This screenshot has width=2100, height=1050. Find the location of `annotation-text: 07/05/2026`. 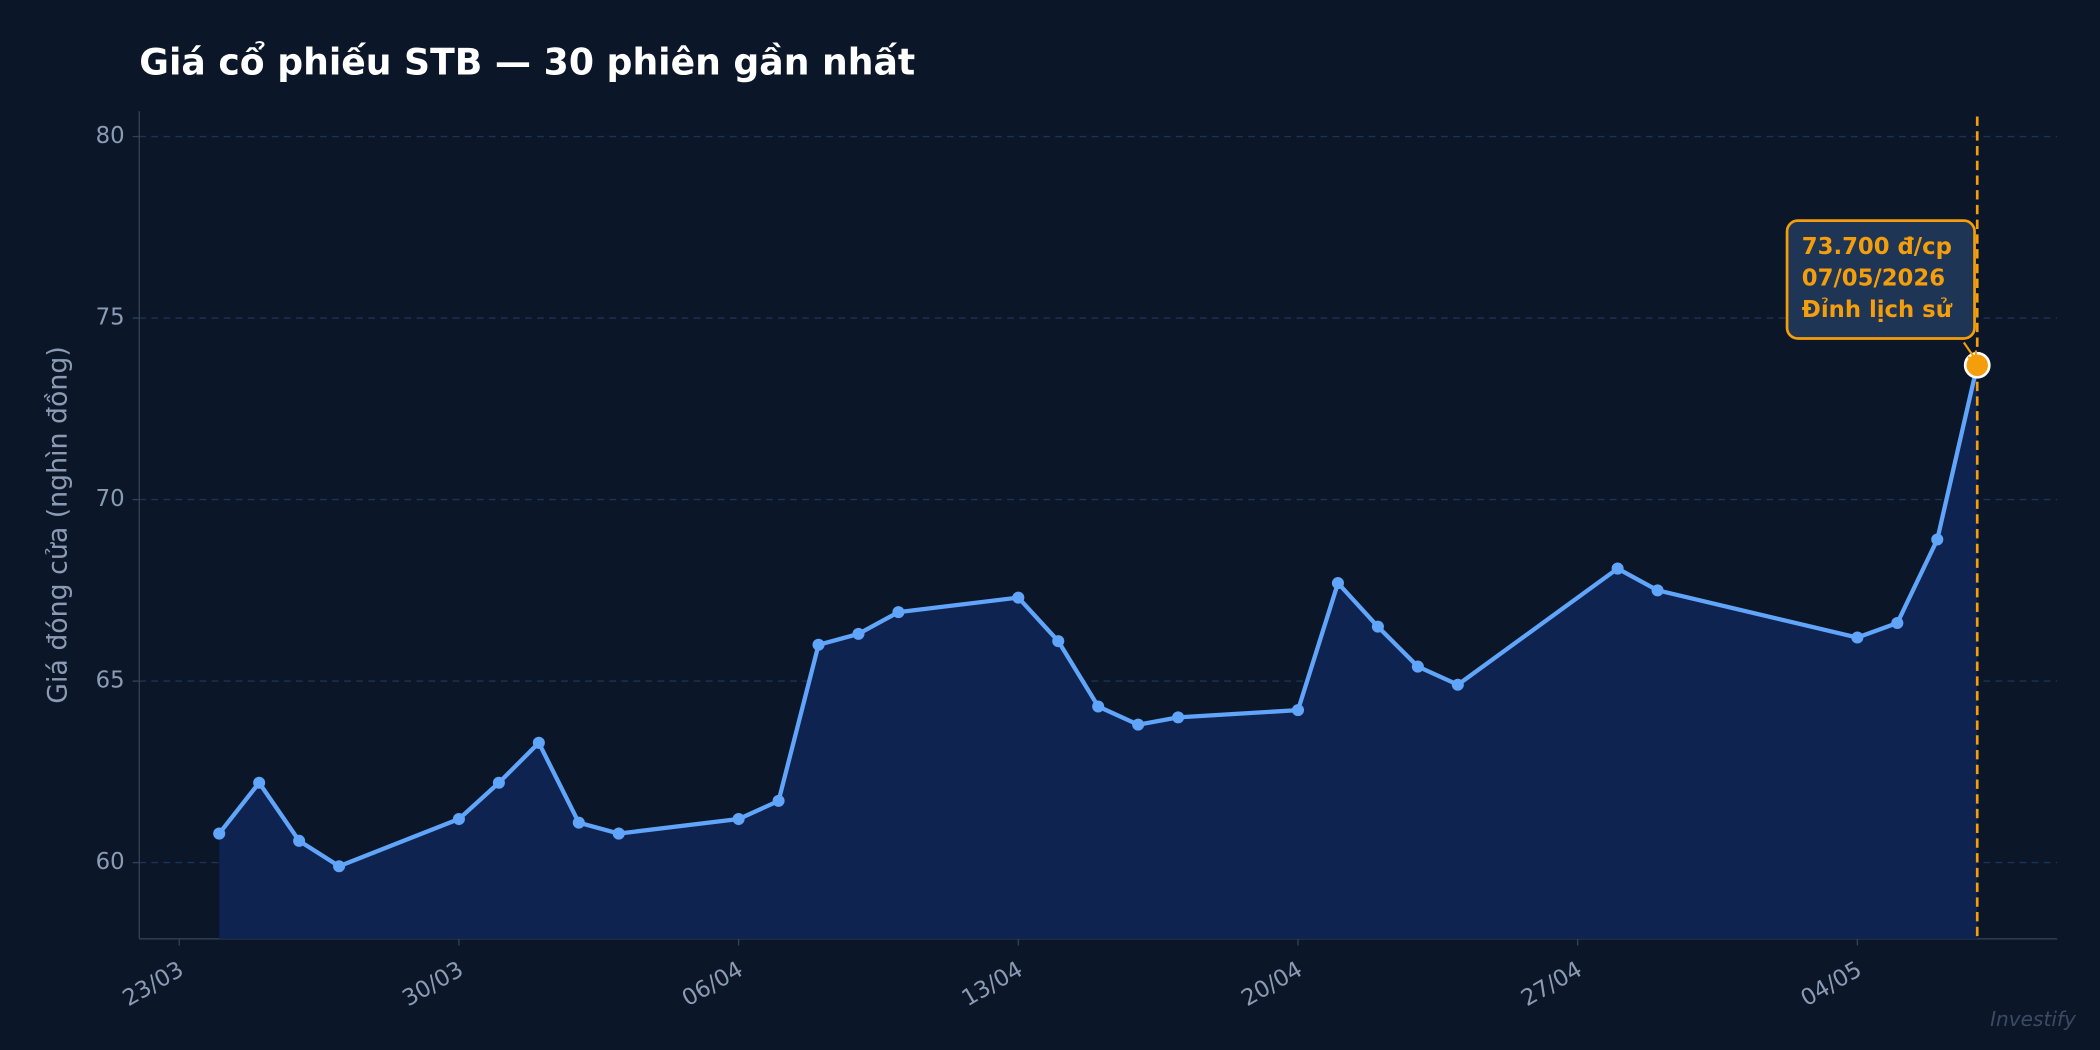

annotation-text: 07/05/2026 is located at coordinates (1873, 278).